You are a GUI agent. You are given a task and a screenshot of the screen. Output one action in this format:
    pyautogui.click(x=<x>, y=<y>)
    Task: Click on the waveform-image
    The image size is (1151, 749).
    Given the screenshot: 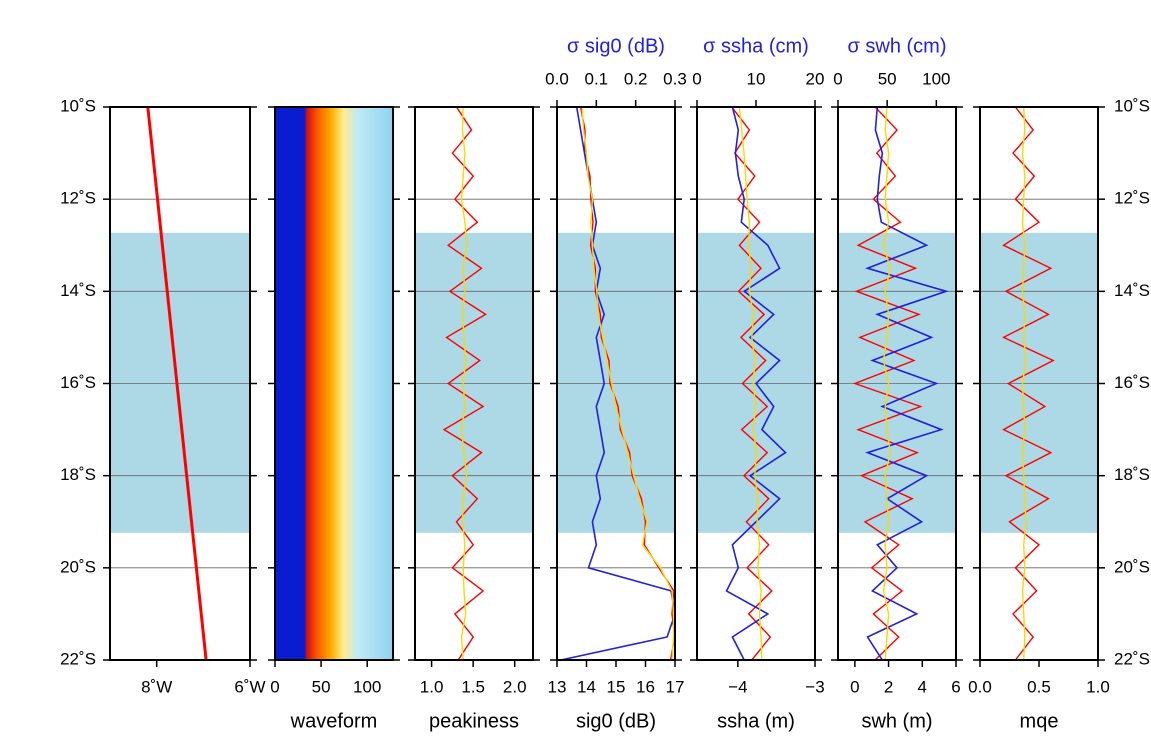 What is the action you would take?
    pyautogui.click(x=334, y=383)
    